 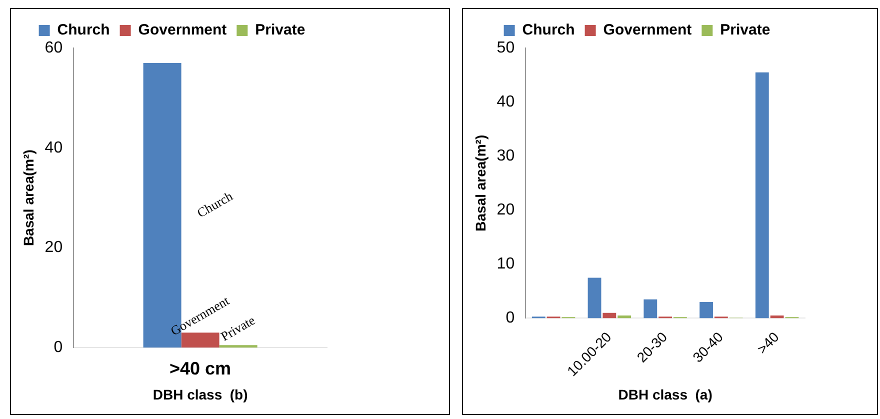 What do you see at coordinates (505, 264) in the screenshot?
I see `y-tick-label: 10` at bounding box center [505, 264].